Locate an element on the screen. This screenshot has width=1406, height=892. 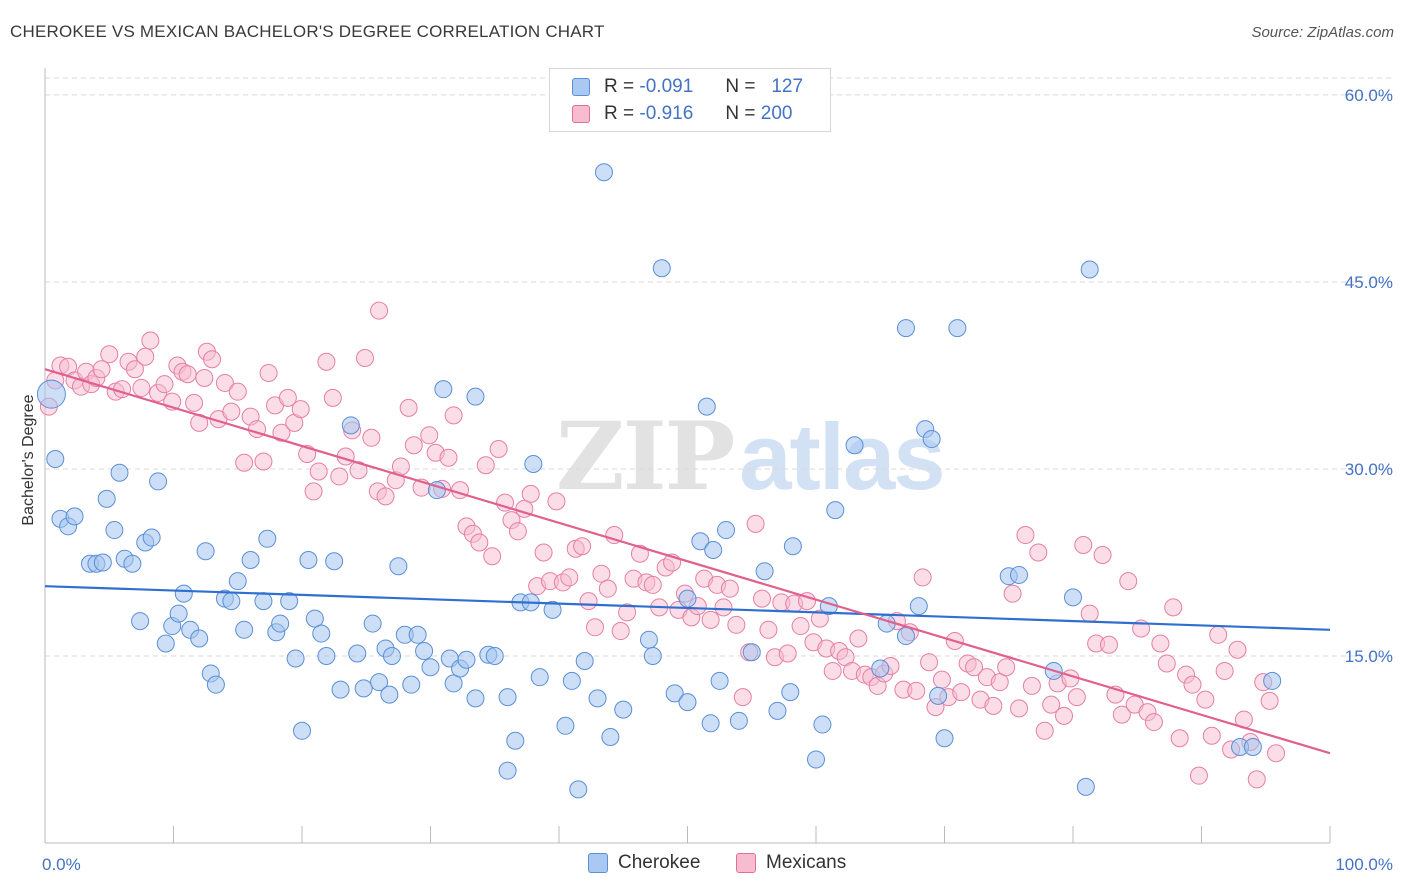
bottom-legend-cherokee-label: Cherokee is located at coordinates (659, 862).